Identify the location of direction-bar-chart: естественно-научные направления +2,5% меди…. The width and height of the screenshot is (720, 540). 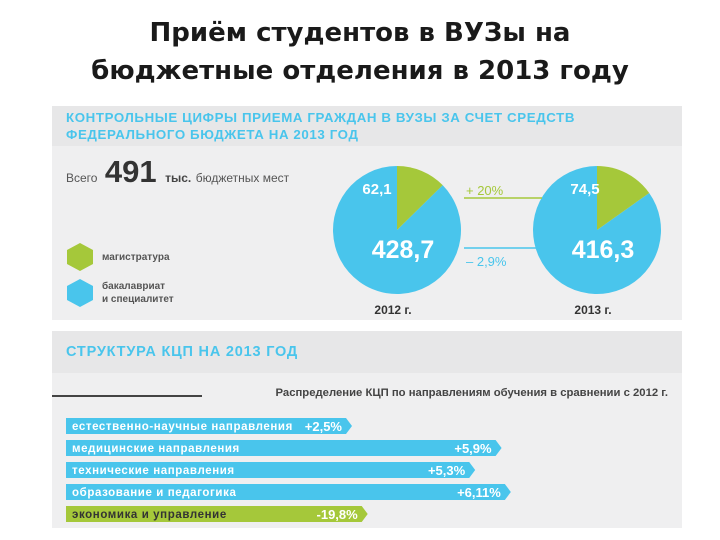
(288, 470).